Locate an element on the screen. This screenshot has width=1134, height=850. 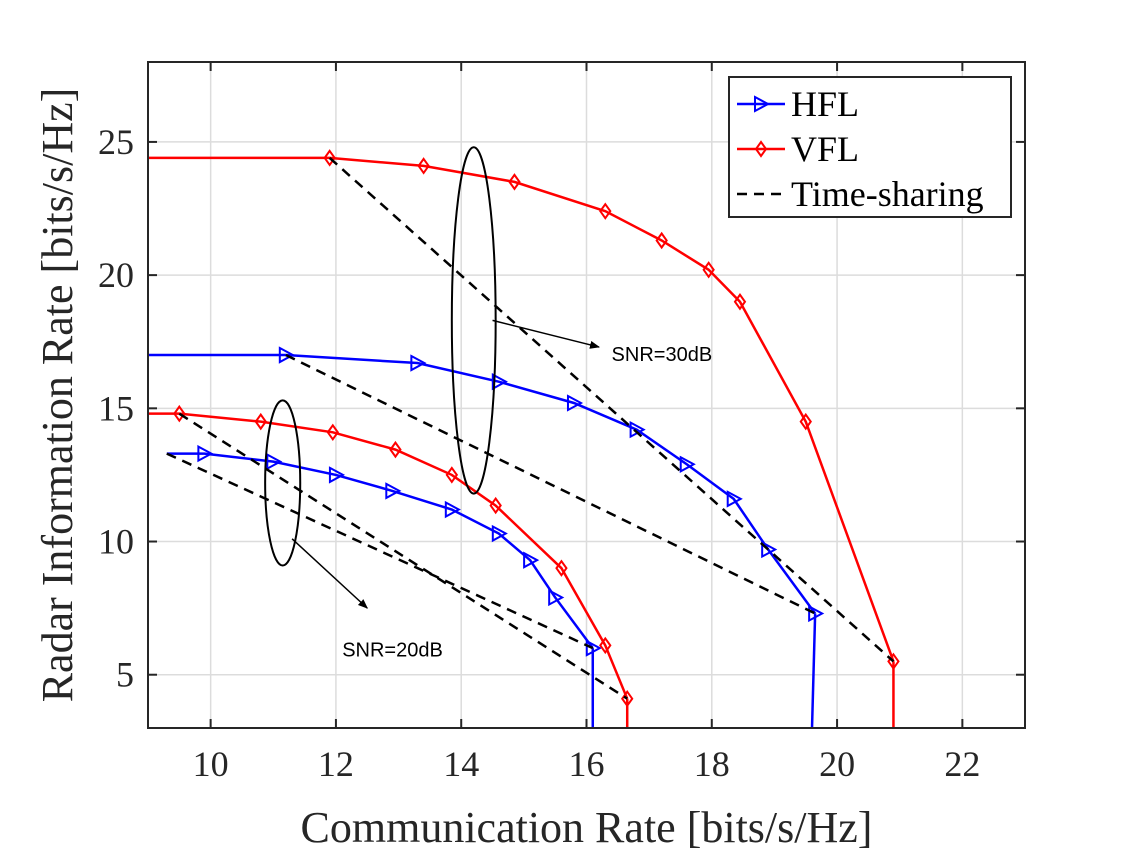
hfl-curve is located at coordinates (380, 550).